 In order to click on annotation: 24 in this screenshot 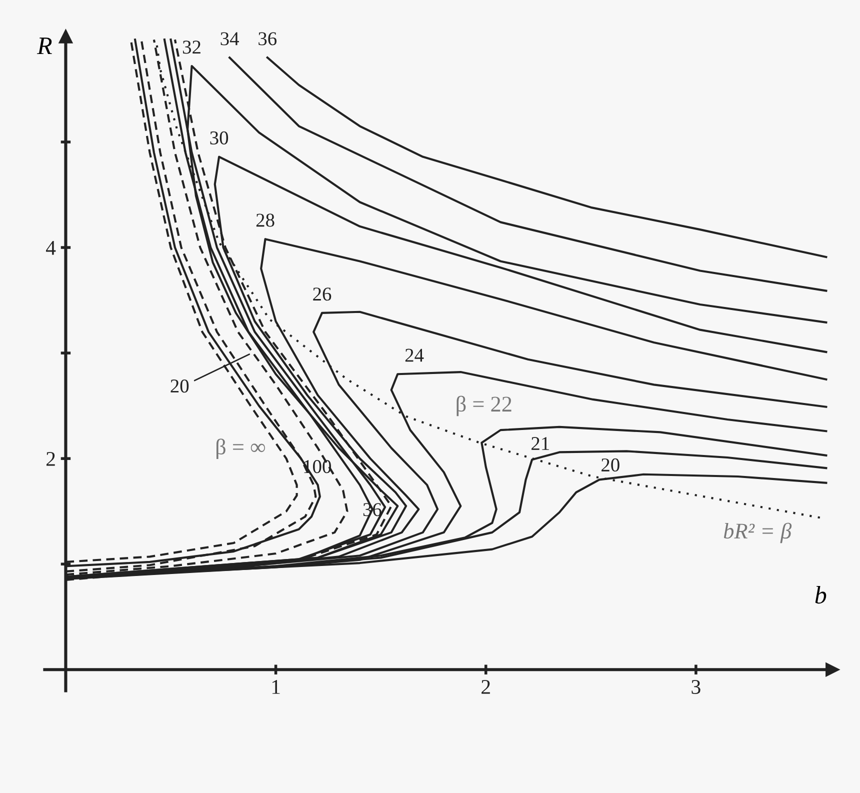, I will do `click(414, 355)`.